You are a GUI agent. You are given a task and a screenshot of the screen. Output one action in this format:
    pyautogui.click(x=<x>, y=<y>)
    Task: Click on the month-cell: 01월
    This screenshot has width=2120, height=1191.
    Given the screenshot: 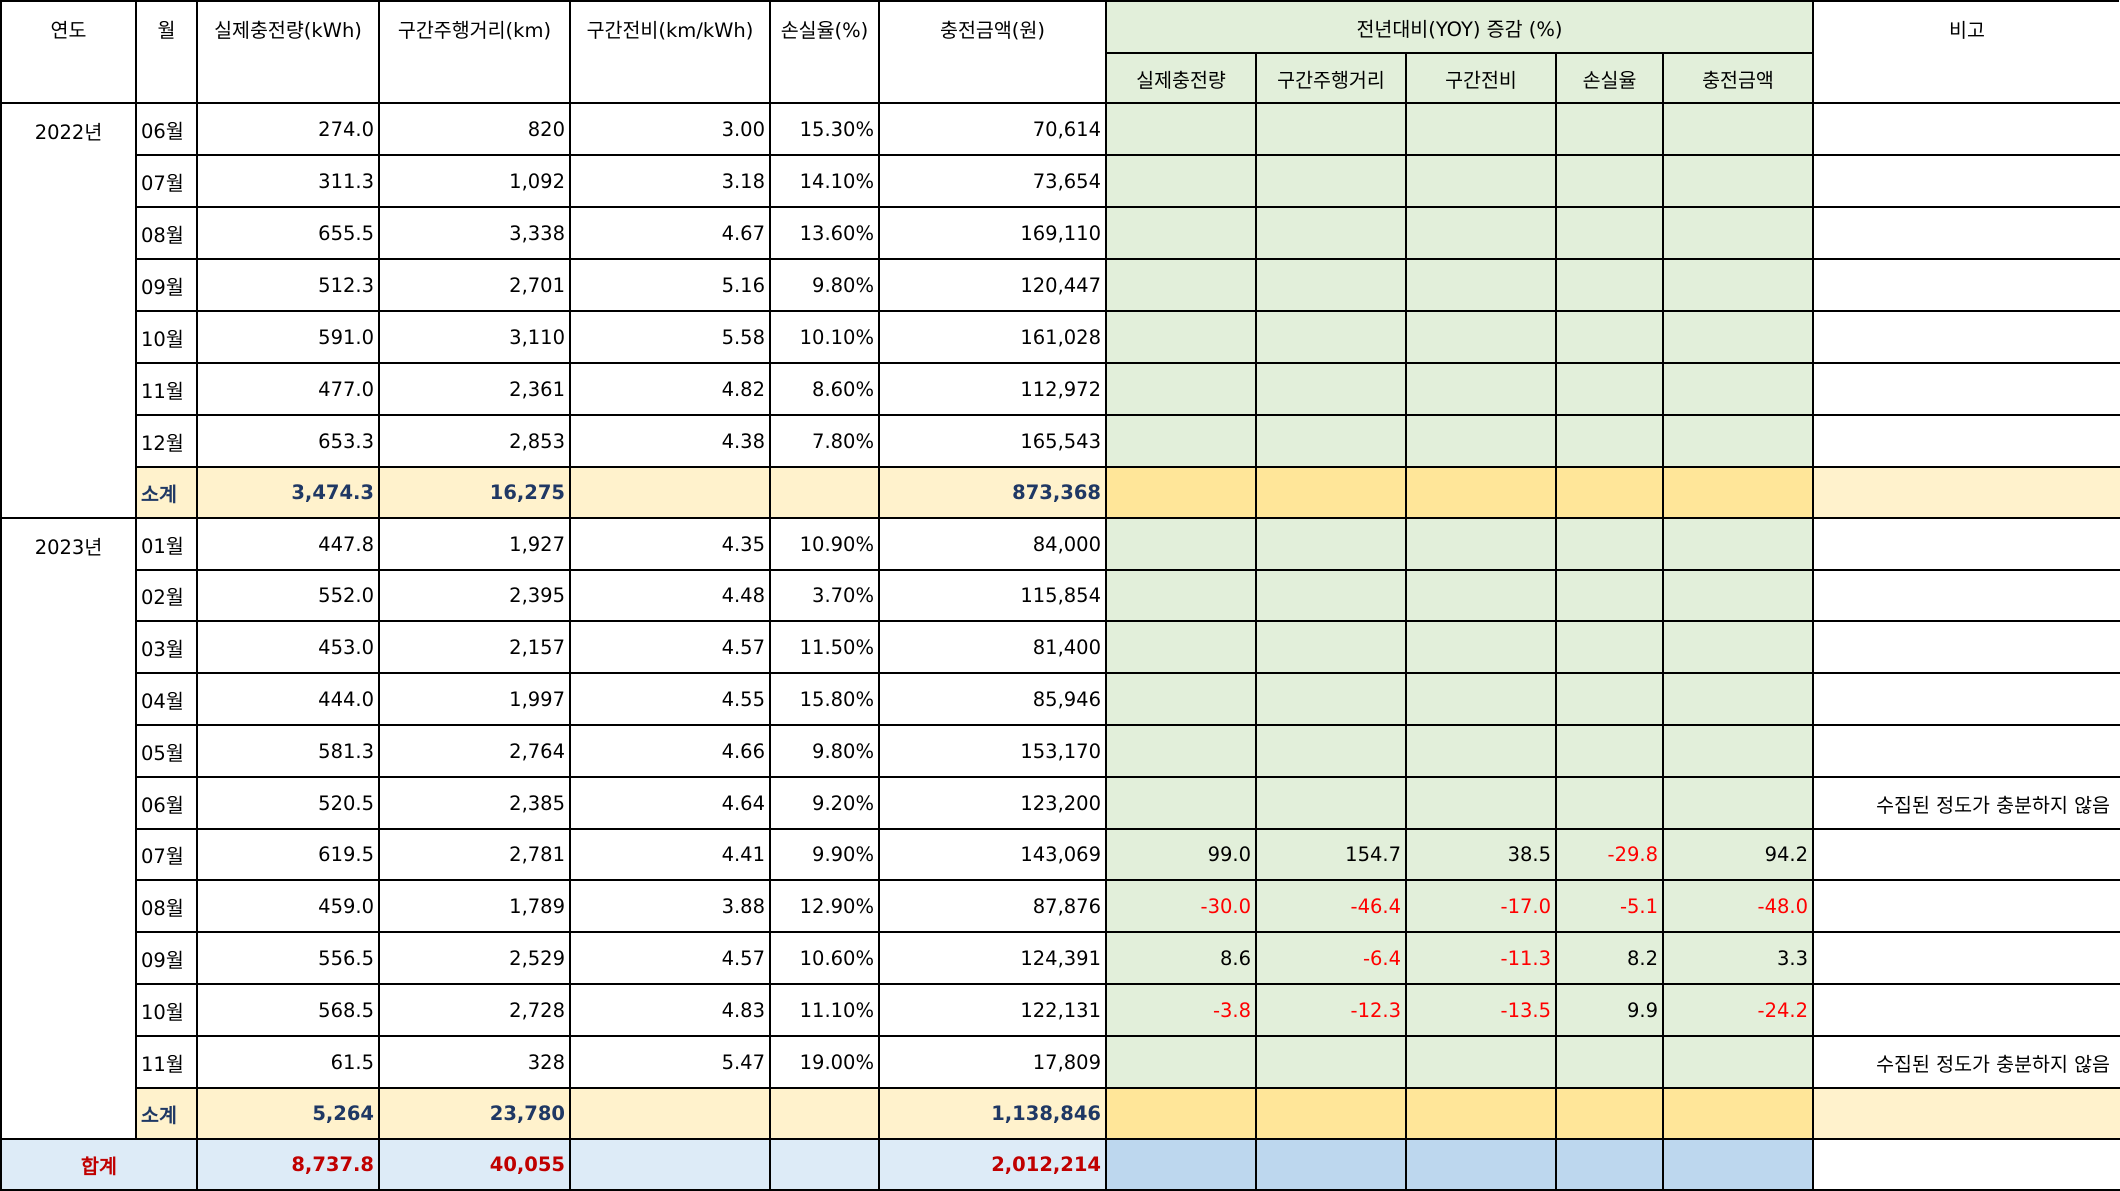 What is the action you would take?
    pyautogui.click(x=167, y=545)
    